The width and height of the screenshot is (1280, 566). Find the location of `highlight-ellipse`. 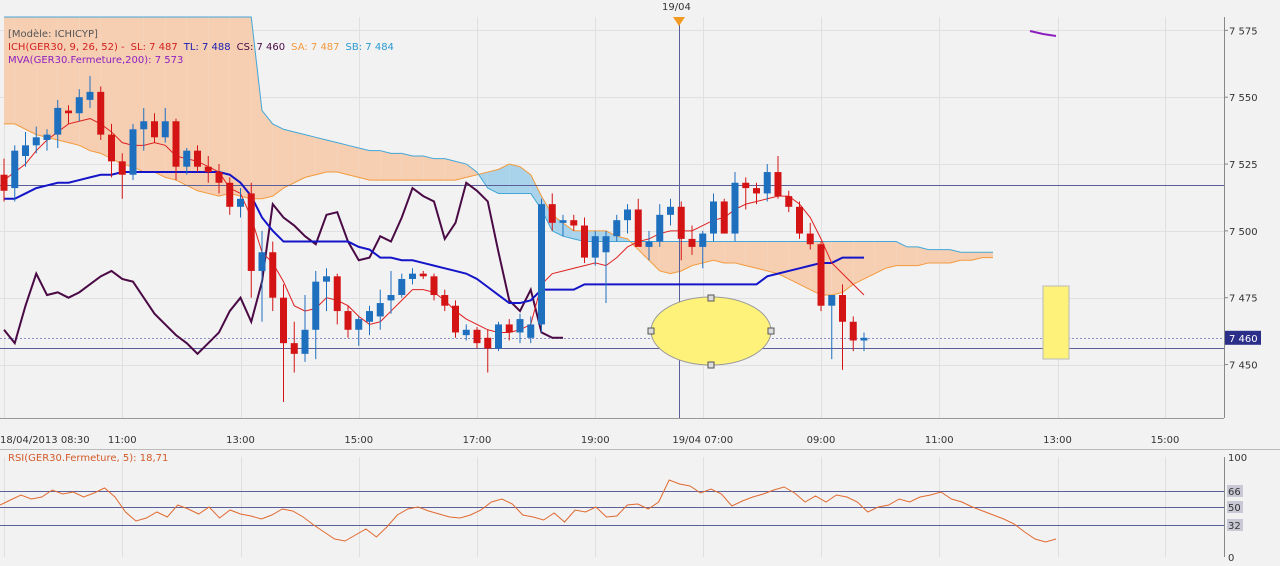

highlight-ellipse is located at coordinates (711, 331).